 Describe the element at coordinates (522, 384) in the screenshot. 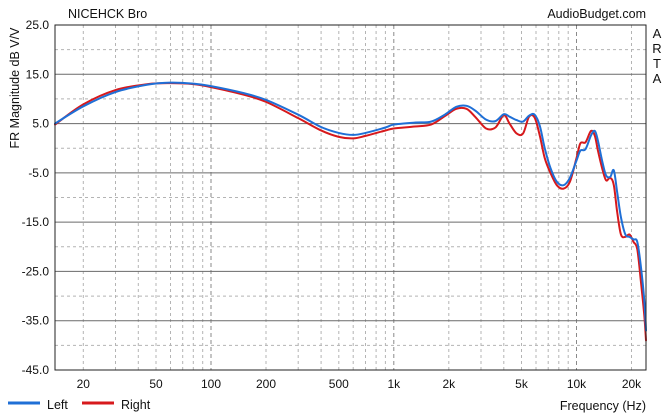

I see `x-tick-label: 5k` at that location.